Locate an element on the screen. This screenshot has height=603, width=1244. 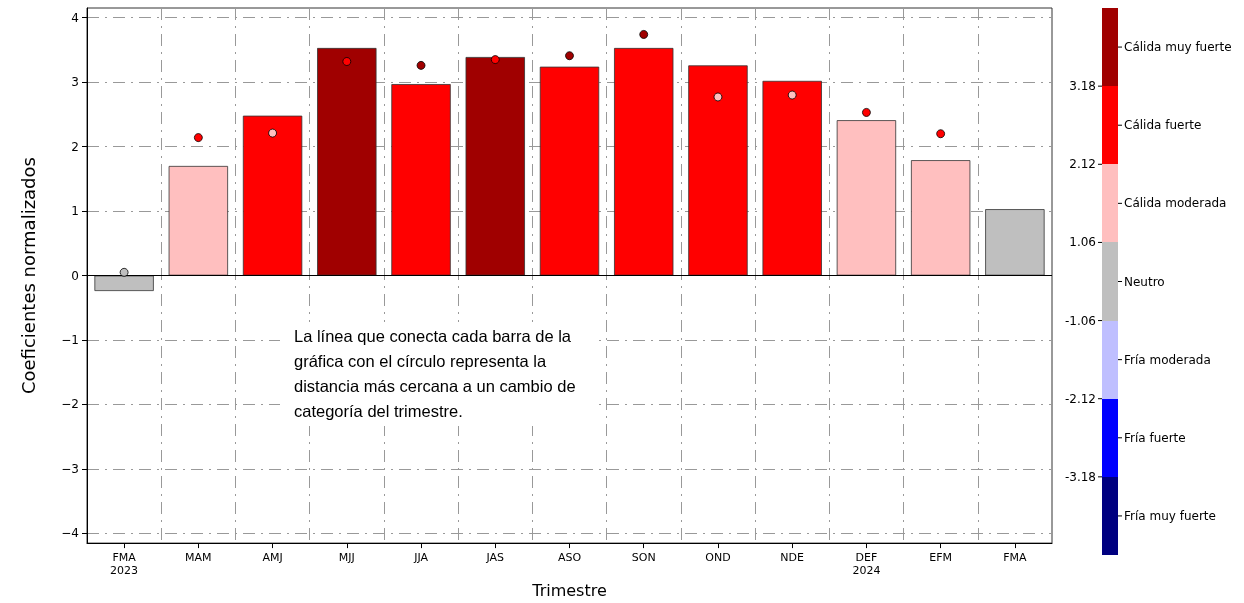
x-tick-label: ASO is located at coordinates (569, 558).